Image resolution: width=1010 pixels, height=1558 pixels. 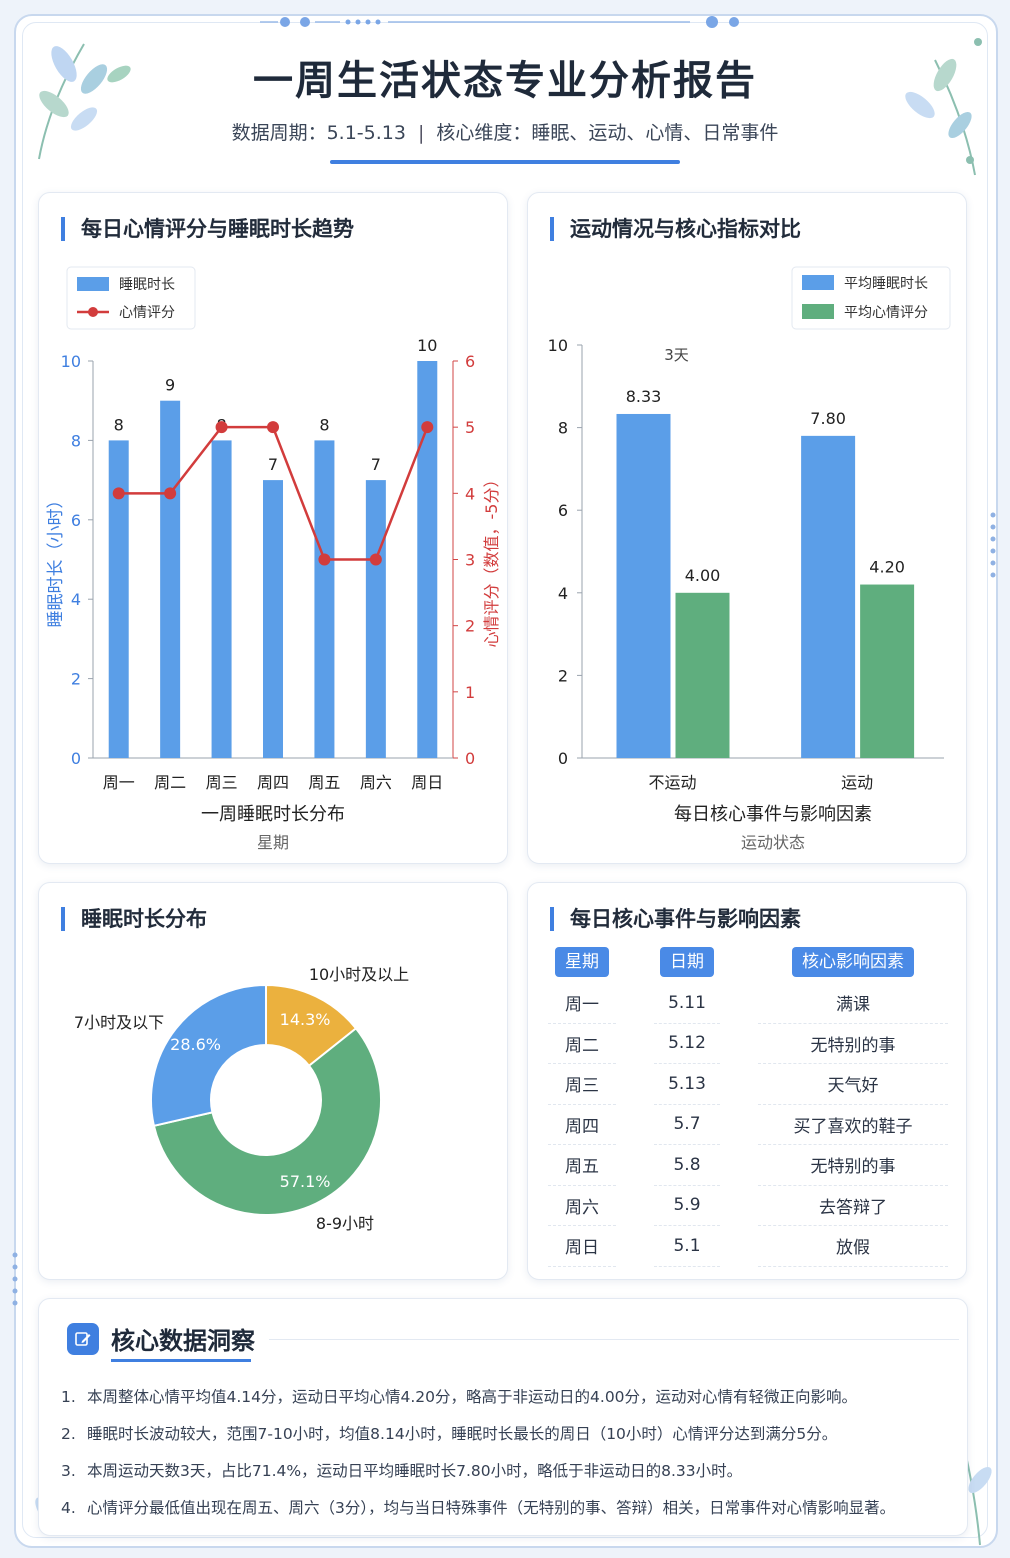 I want to click on legend-label-mood: 心情评分, so click(x=147, y=313).